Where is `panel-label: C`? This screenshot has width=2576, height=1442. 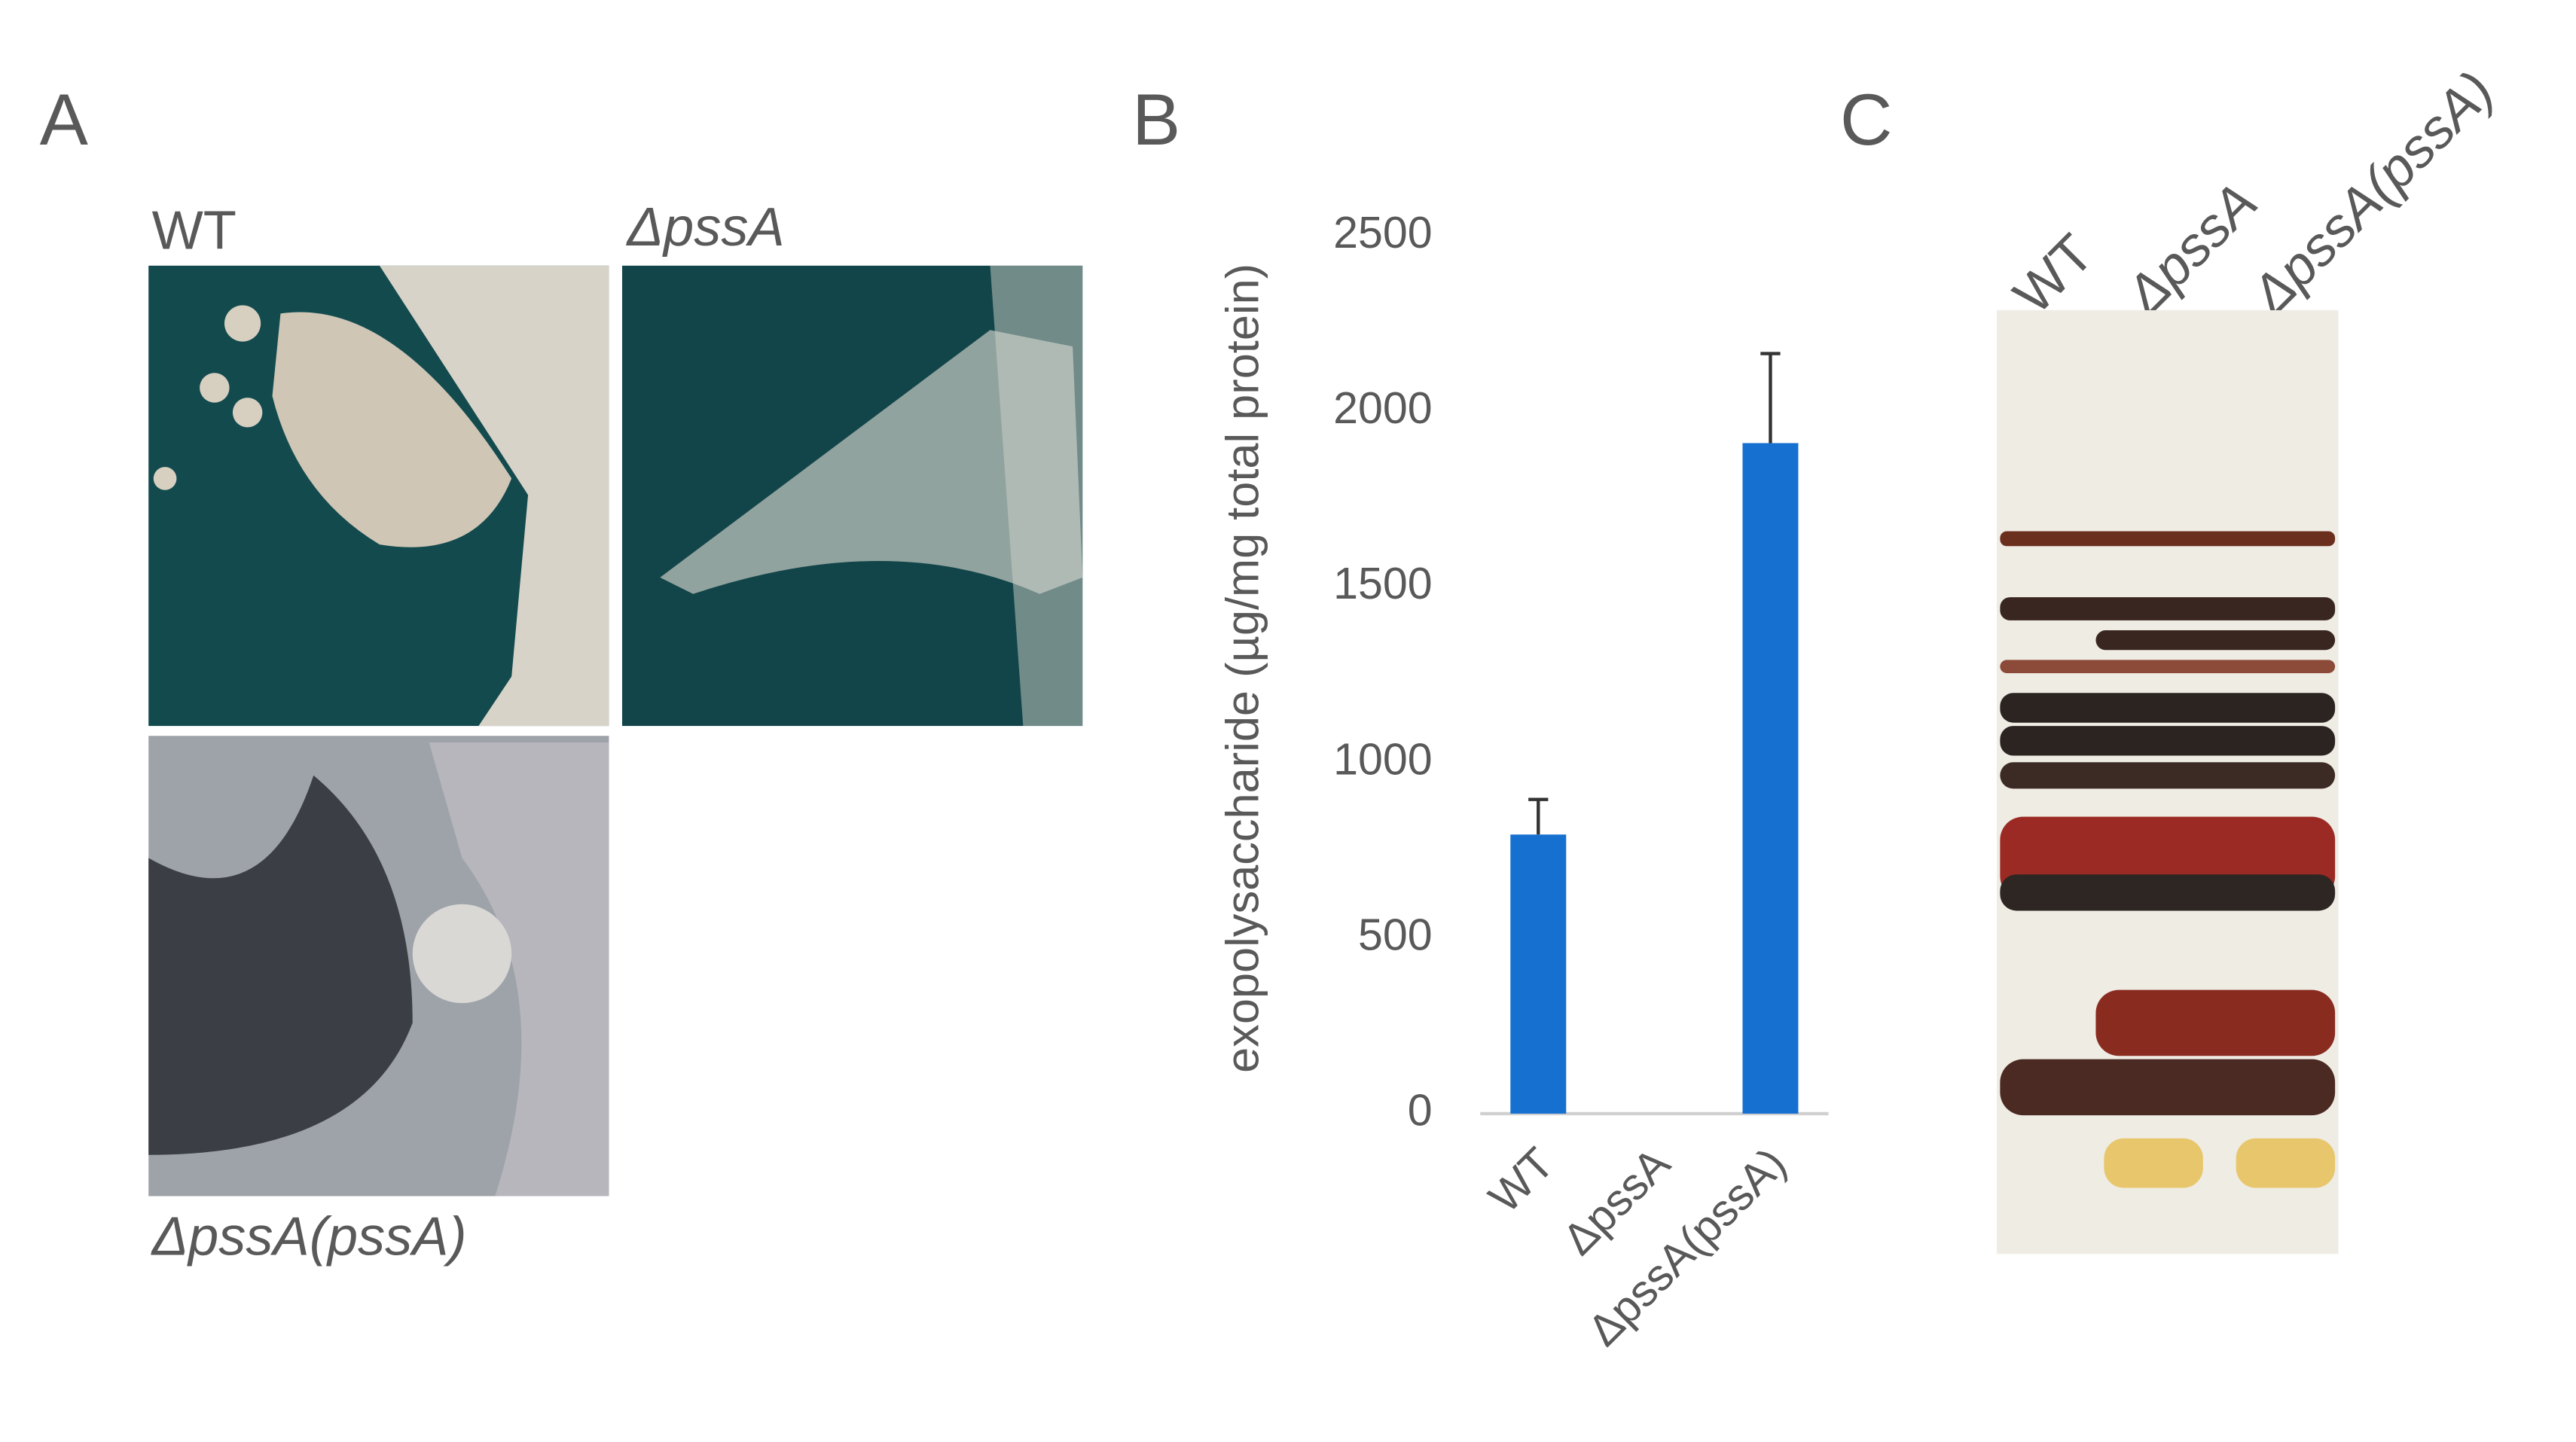
panel-label: C is located at coordinates (1867, 120).